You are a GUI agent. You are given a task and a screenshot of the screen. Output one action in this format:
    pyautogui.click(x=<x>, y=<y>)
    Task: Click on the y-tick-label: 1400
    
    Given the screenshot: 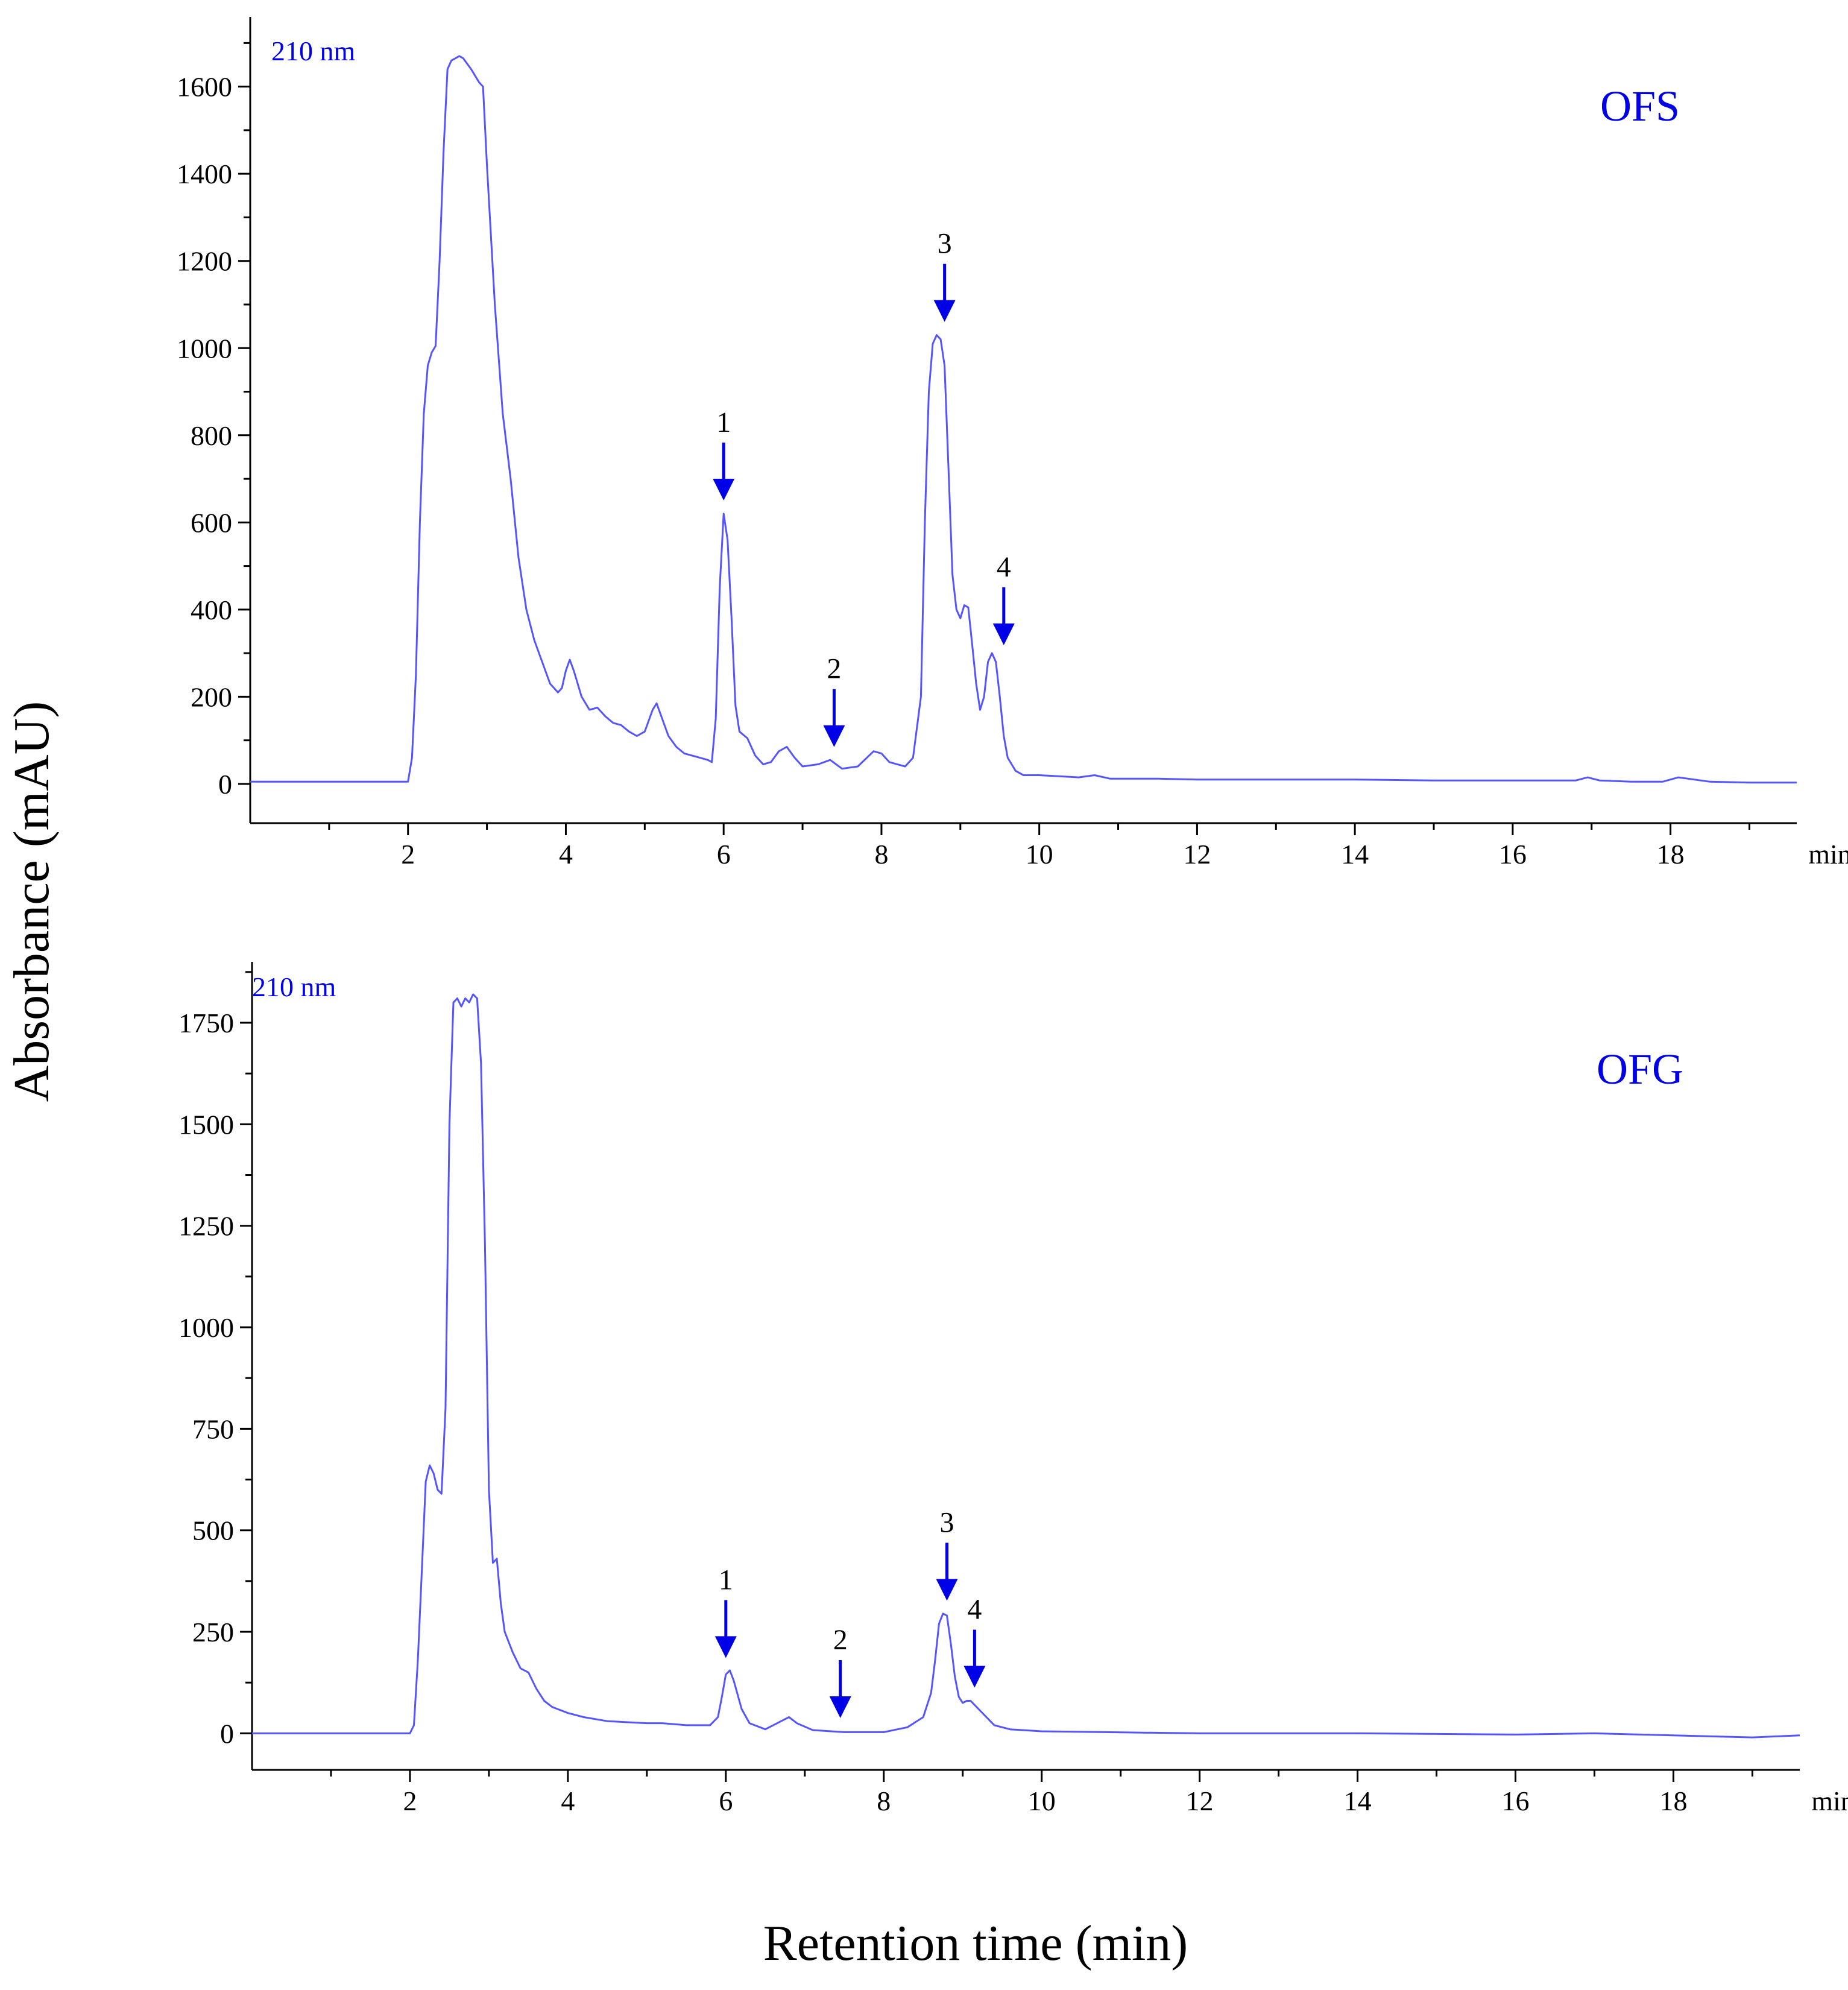 What is the action you would take?
    pyautogui.click(x=204, y=174)
    